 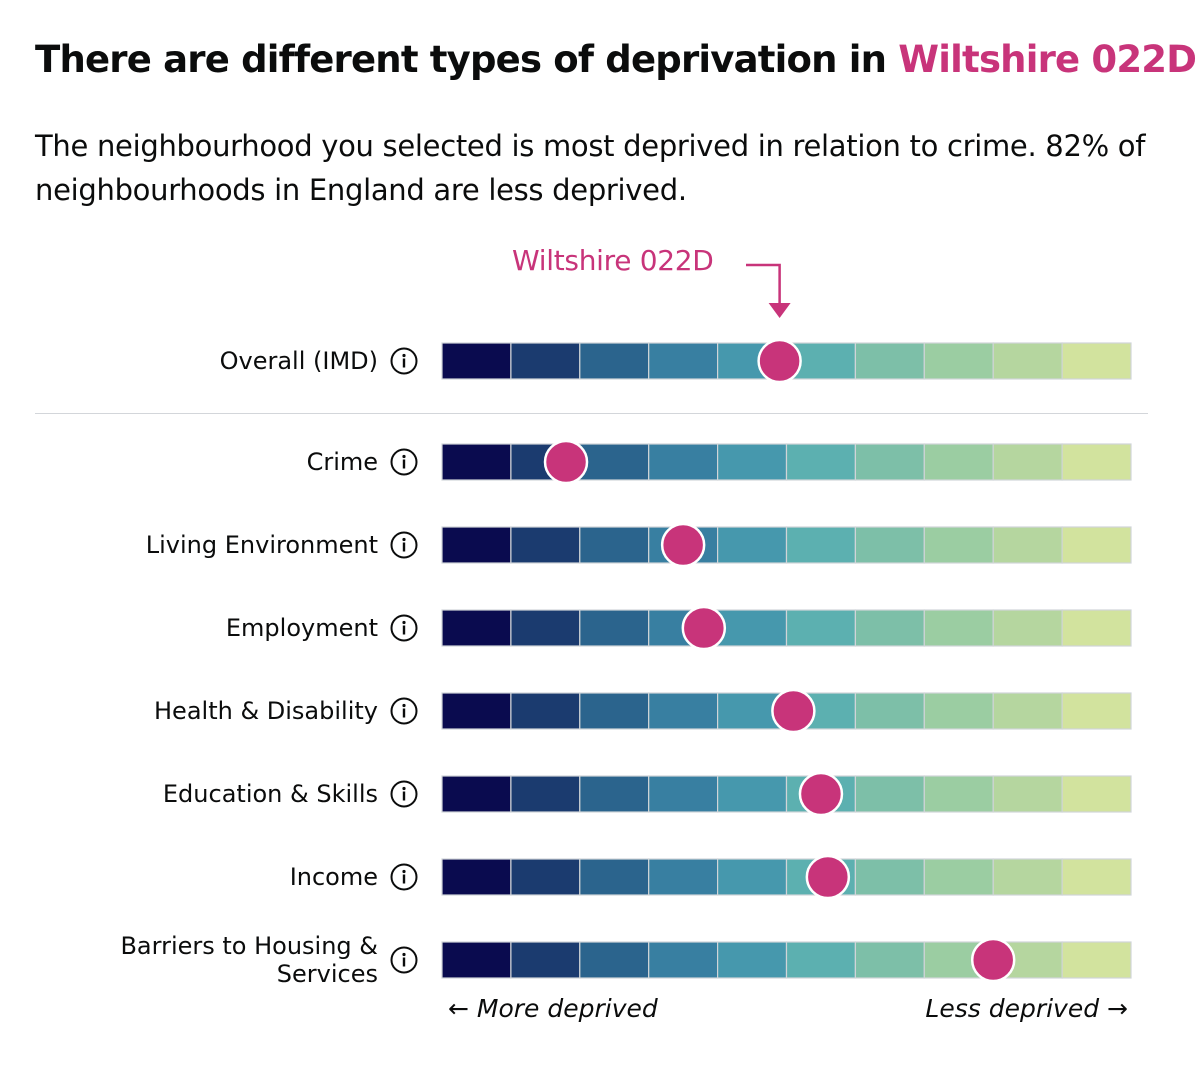 What do you see at coordinates (779, 310) in the screenshot?
I see `marker-arrow-head` at bounding box center [779, 310].